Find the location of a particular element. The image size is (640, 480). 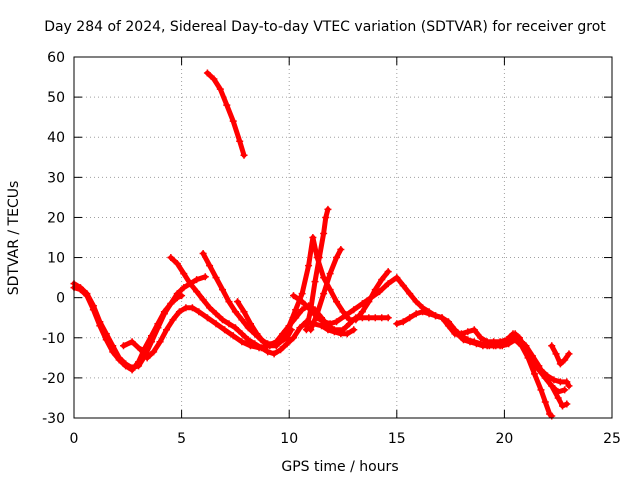

y-tick-label: -30 is located at coordinates (53, 419).